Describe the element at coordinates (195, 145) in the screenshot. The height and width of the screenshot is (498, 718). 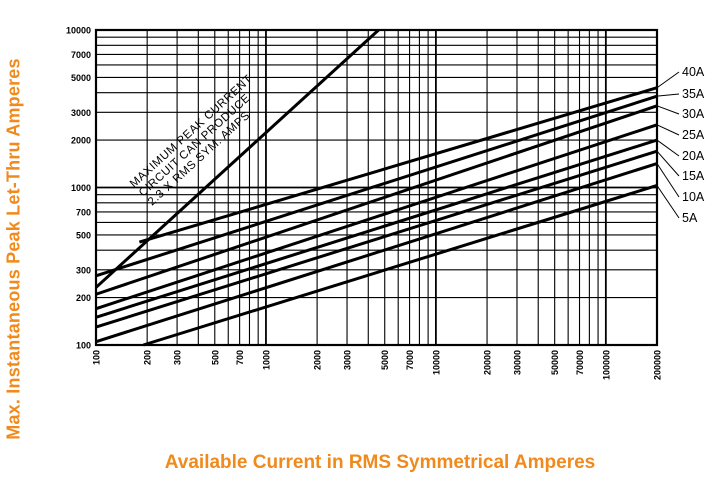
I see `annotation-line: CIRCUIT CAN PRODUCE` at that location.